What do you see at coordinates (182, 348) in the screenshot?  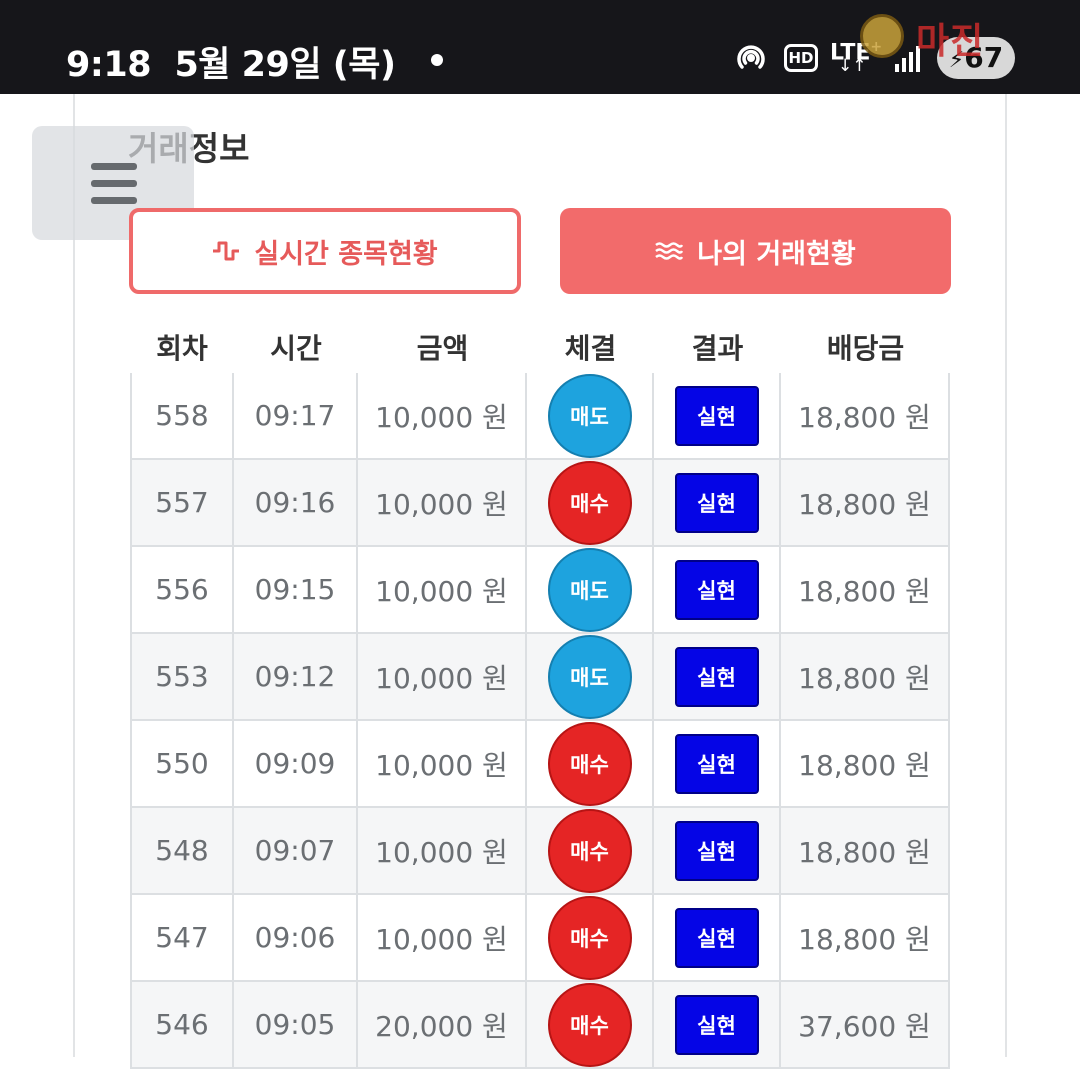 I see `header-round: 회차` at bounding box center [182, 348].